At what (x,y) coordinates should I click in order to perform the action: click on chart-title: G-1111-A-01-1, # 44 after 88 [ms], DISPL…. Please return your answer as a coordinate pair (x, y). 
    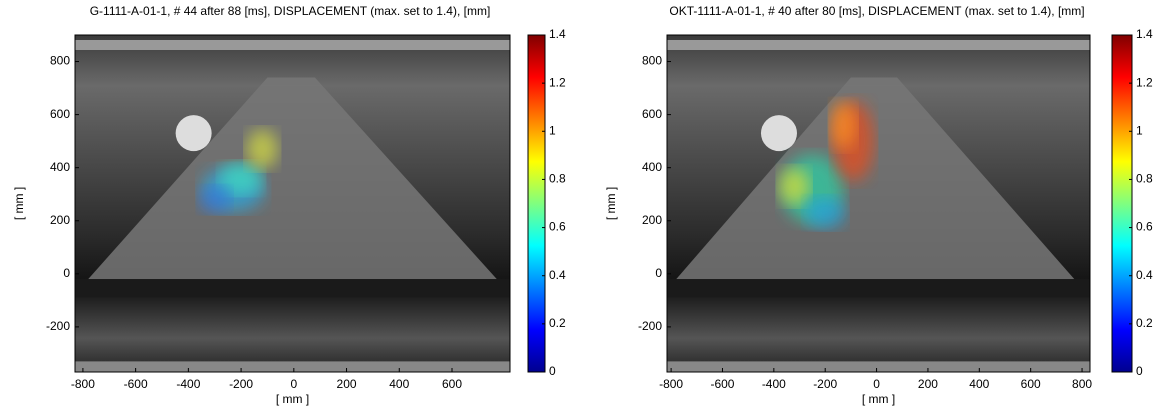
    Looking at the image, I should click on (290, 11).